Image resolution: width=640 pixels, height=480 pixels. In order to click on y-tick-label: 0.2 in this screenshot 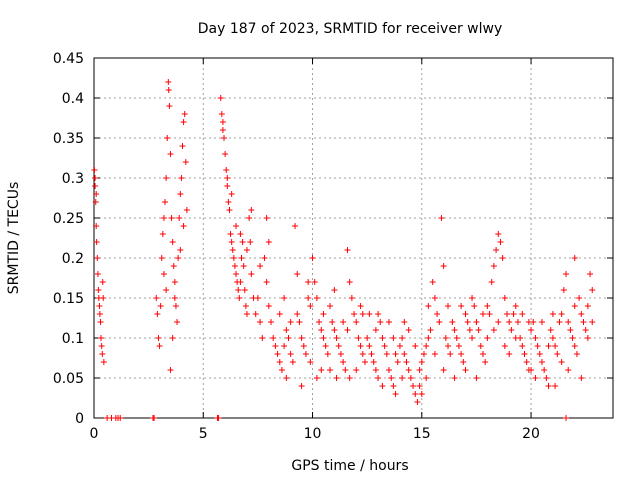, I will do `click(73, 259)`.